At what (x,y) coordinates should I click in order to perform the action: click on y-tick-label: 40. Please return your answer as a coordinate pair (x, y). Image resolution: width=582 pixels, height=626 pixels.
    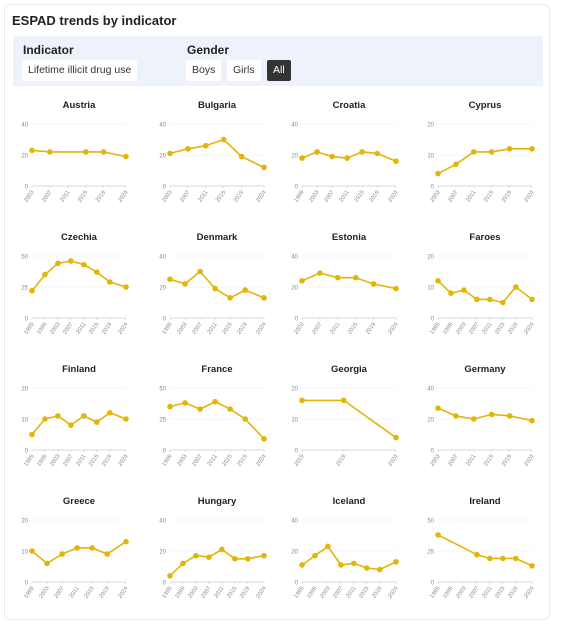
    Looking at the image, I should click on (24, 126).